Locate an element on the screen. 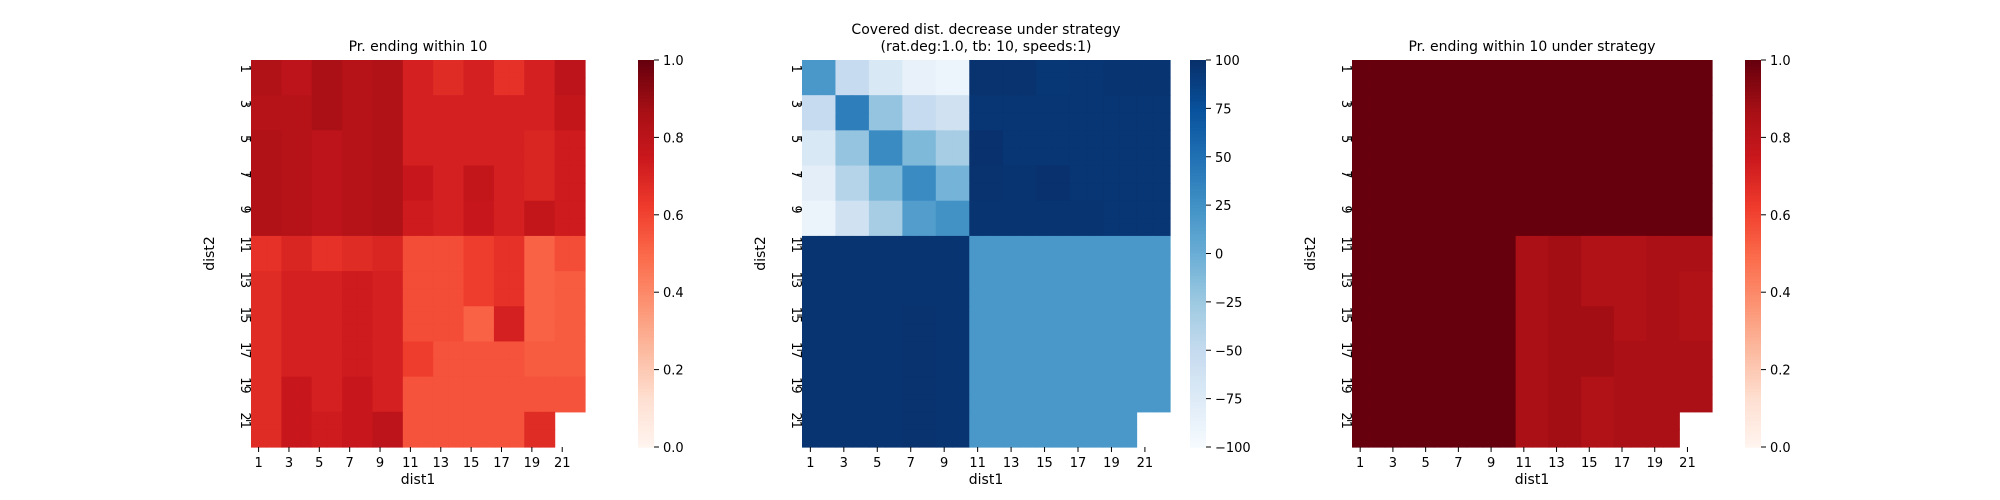 The height and width of the screenshot is (500, 2000). x-tick-label: 15 is located at coordinates (471, 463).